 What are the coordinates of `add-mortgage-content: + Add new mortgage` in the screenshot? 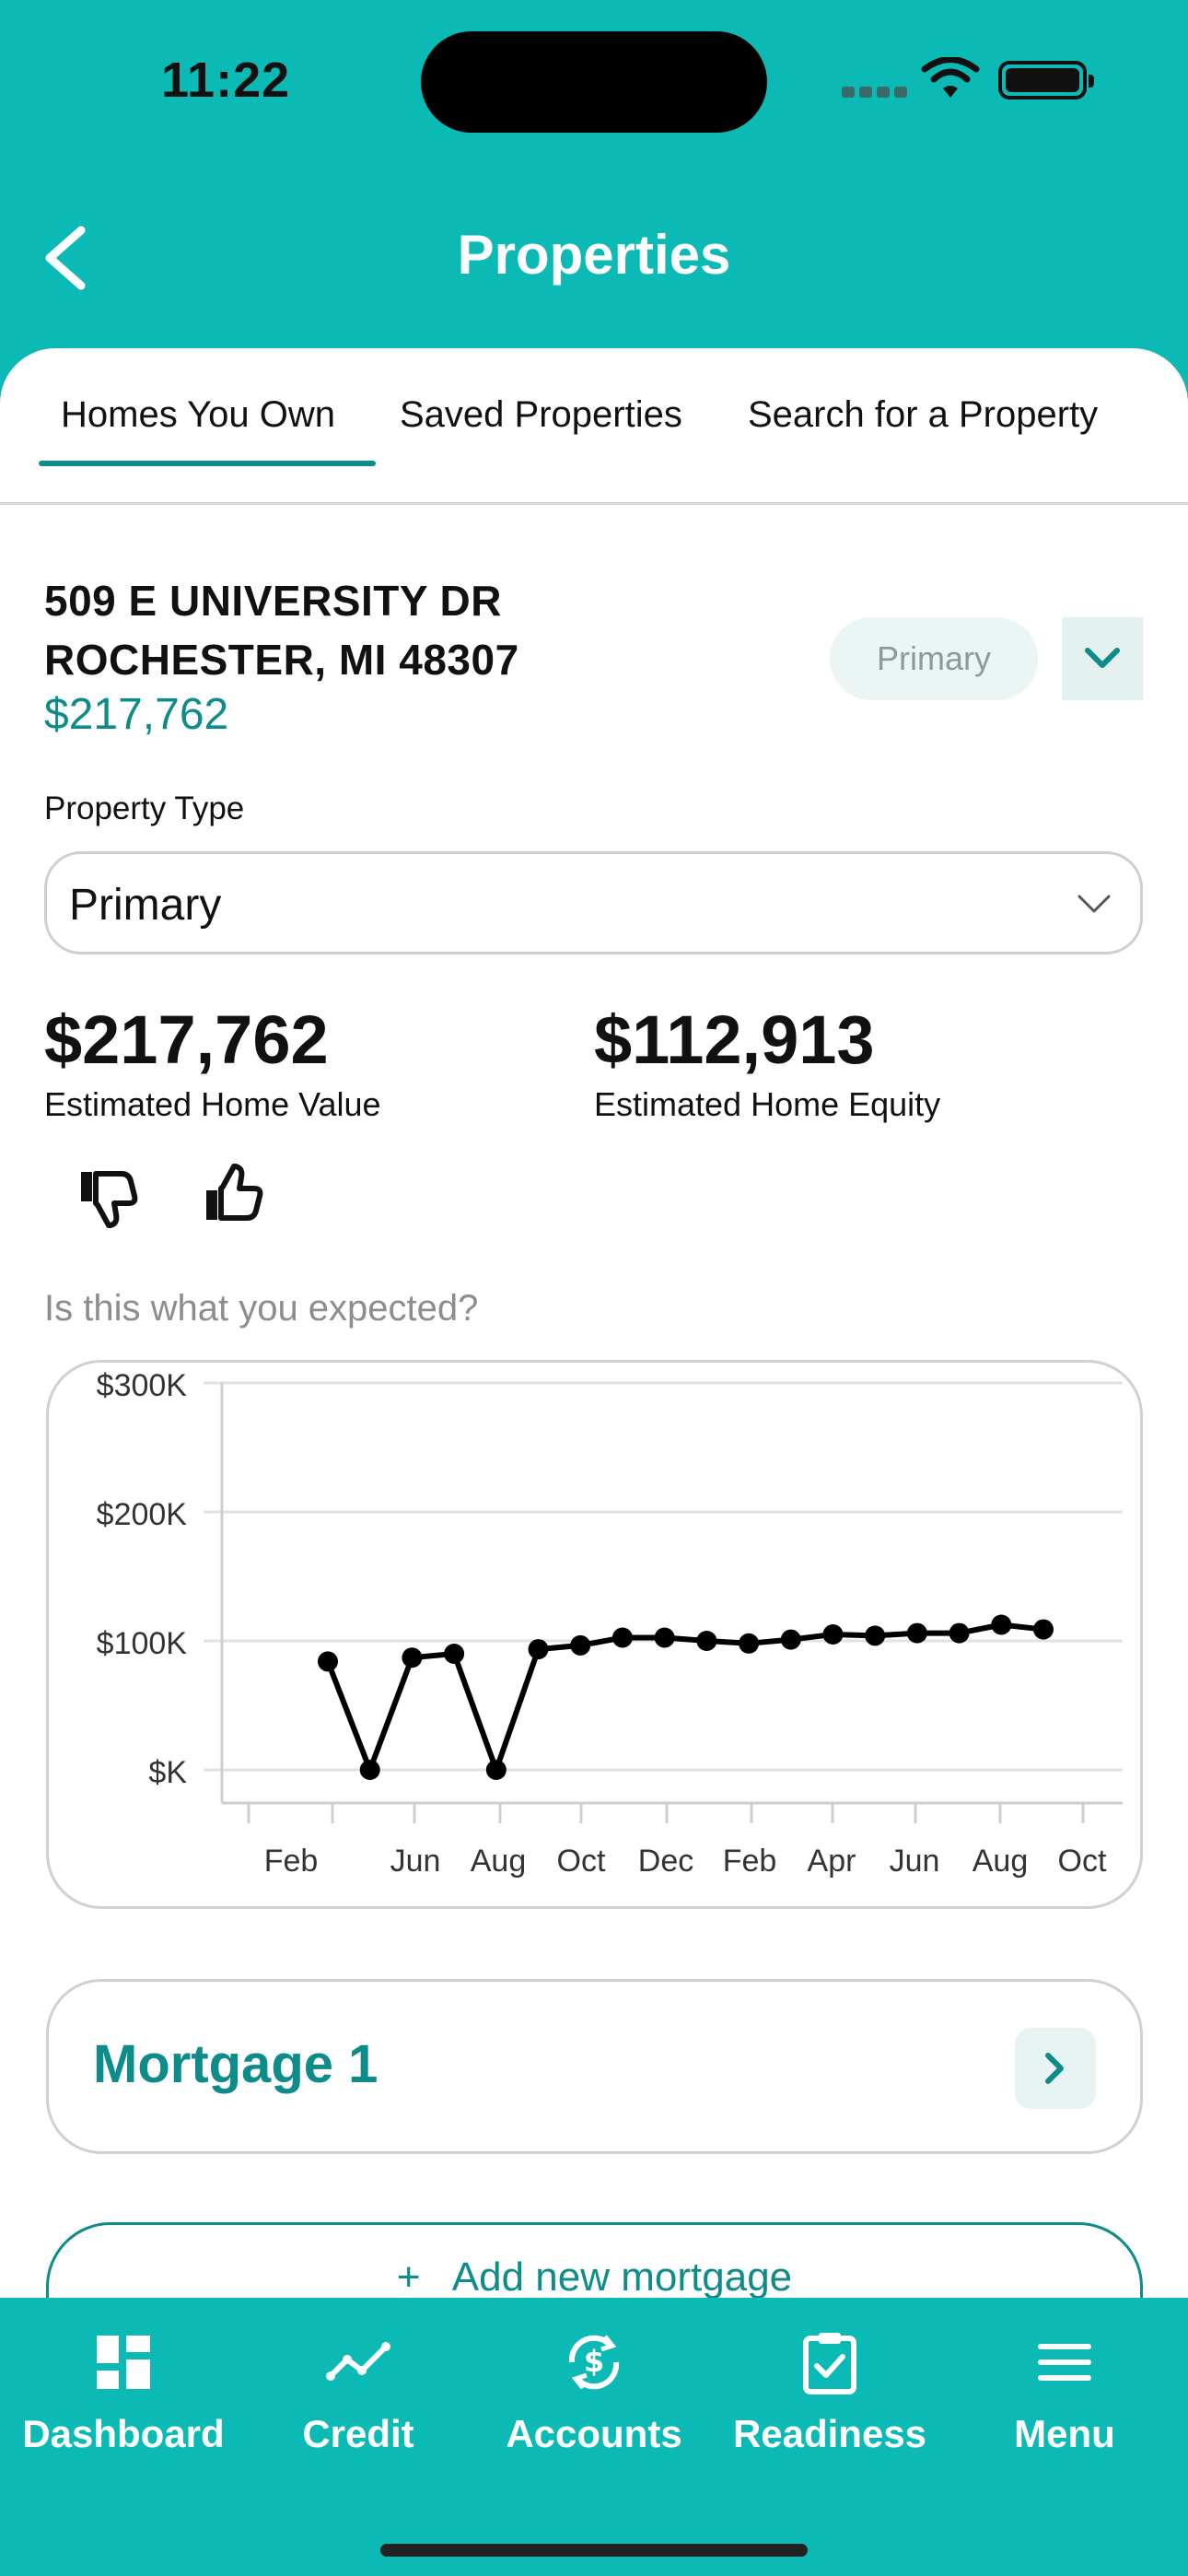 It's located at (594, 2277).